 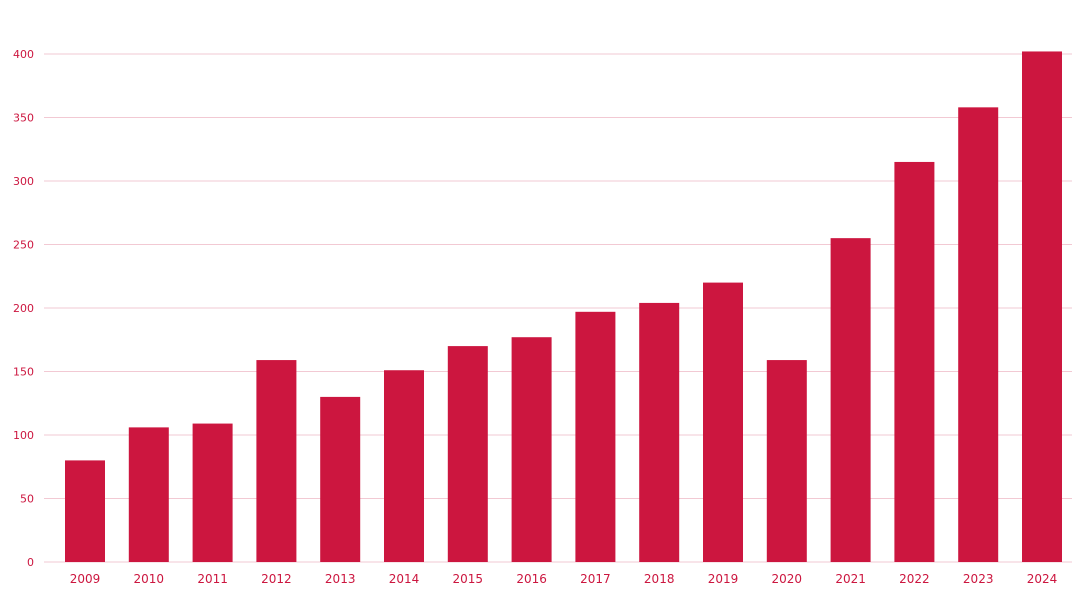 What do you see at coordinates (723, 422) in the screenshot?
I see `bar-2019` at bounding box center [723, 422].